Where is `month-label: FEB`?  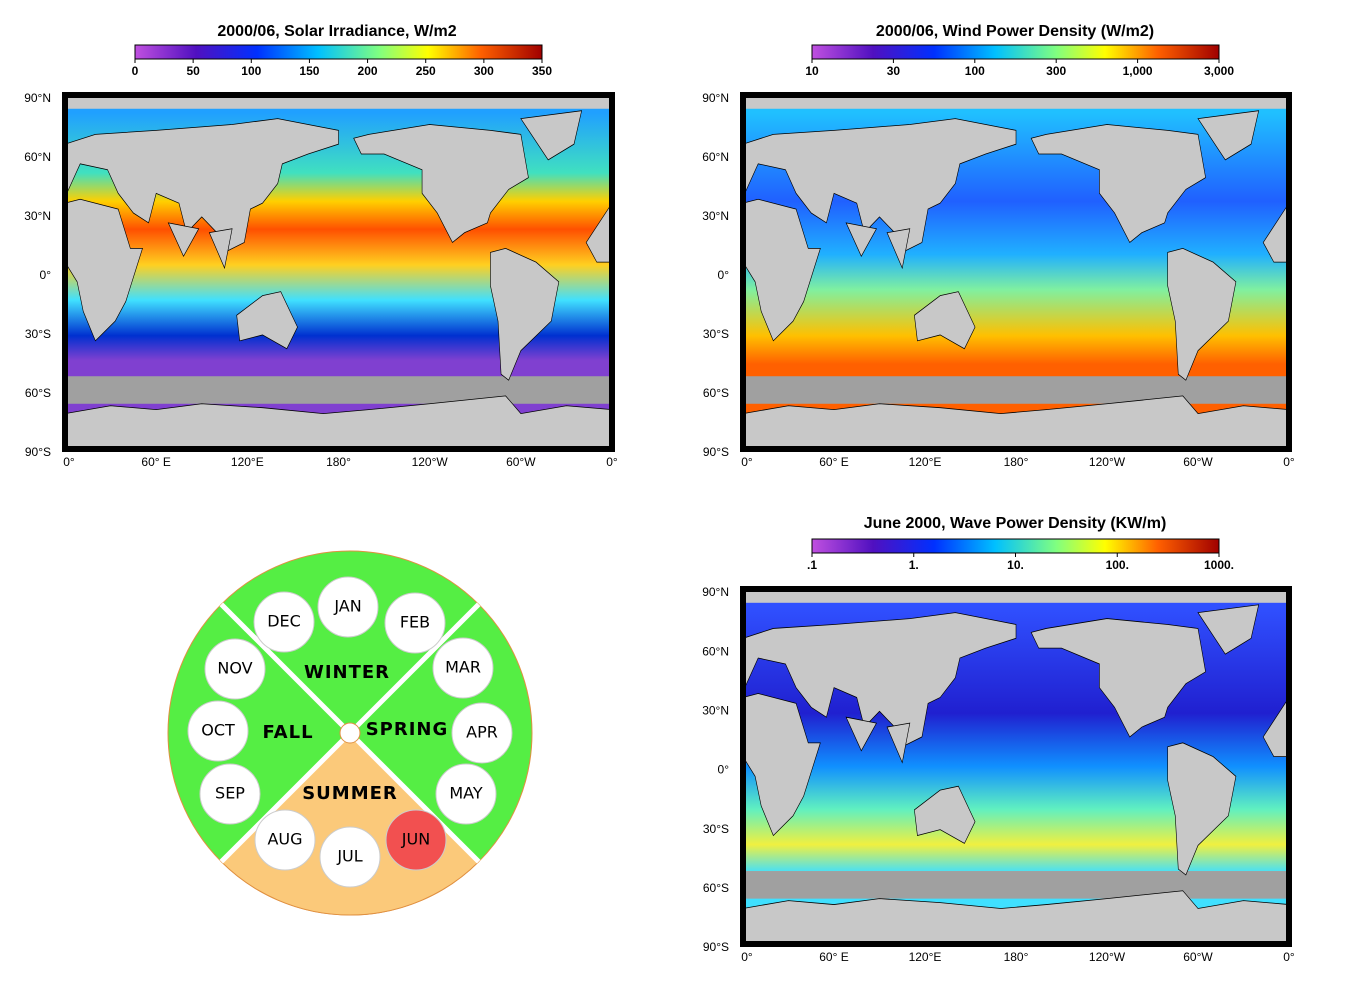
month-label: FEB is located at coordinates (415, 622).